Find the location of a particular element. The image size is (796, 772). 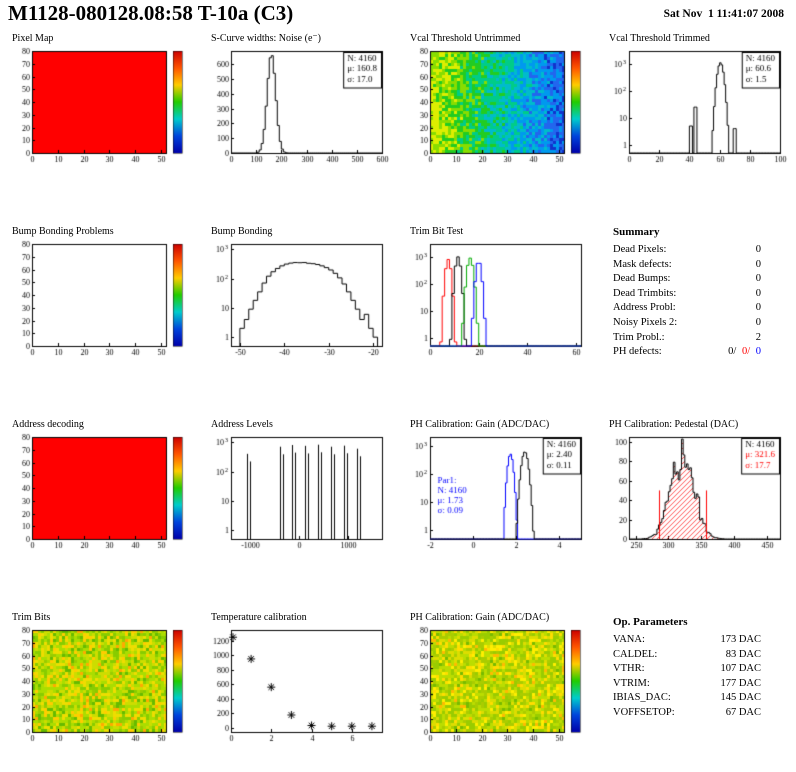

plot-trim-bits-map: Trim Bits is located at coordinates (99, 692).